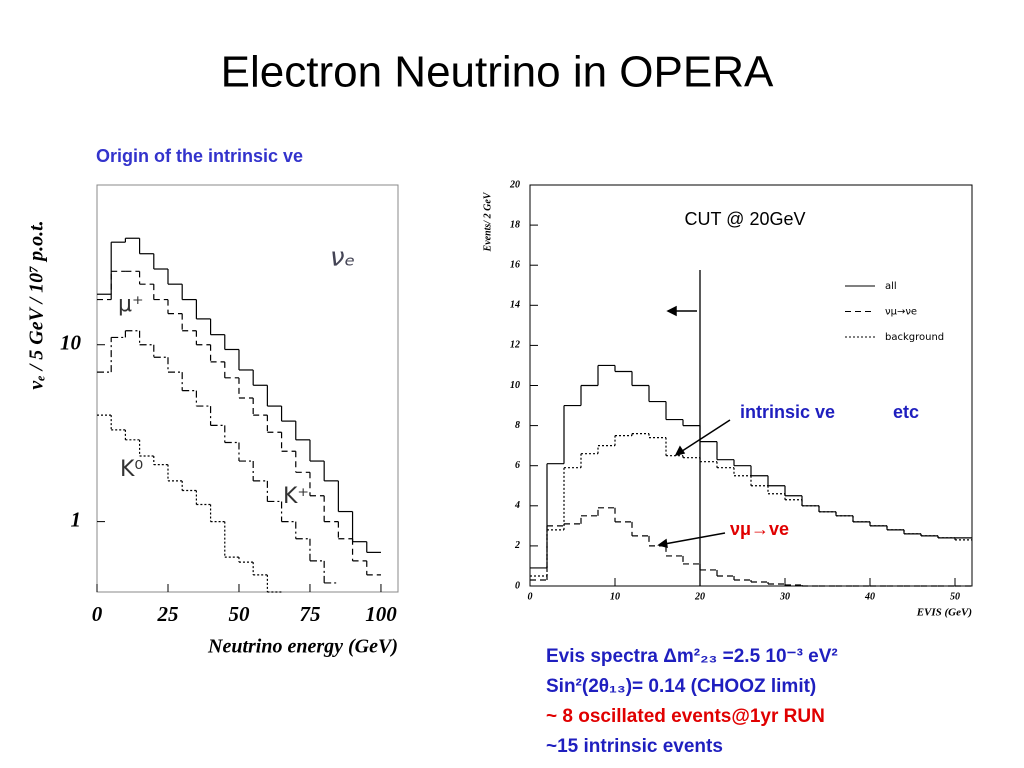  What do you see at coordinates (759, 529) in the screenshot?
I see `annotation: νμ→ve` at bounding box center [759, 529].